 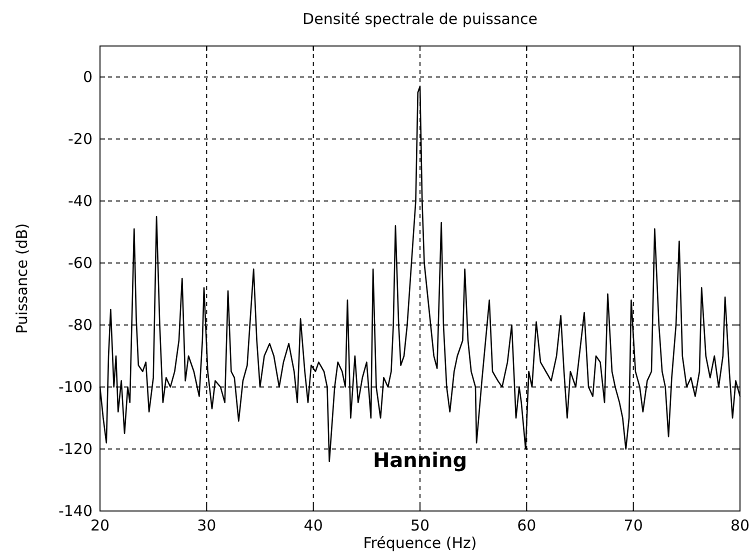 What do you see at coordinates (420, 19) in the screenshot?
I see `chart-title: Densité spectrale de puissance` at bounding box center [420, 19].